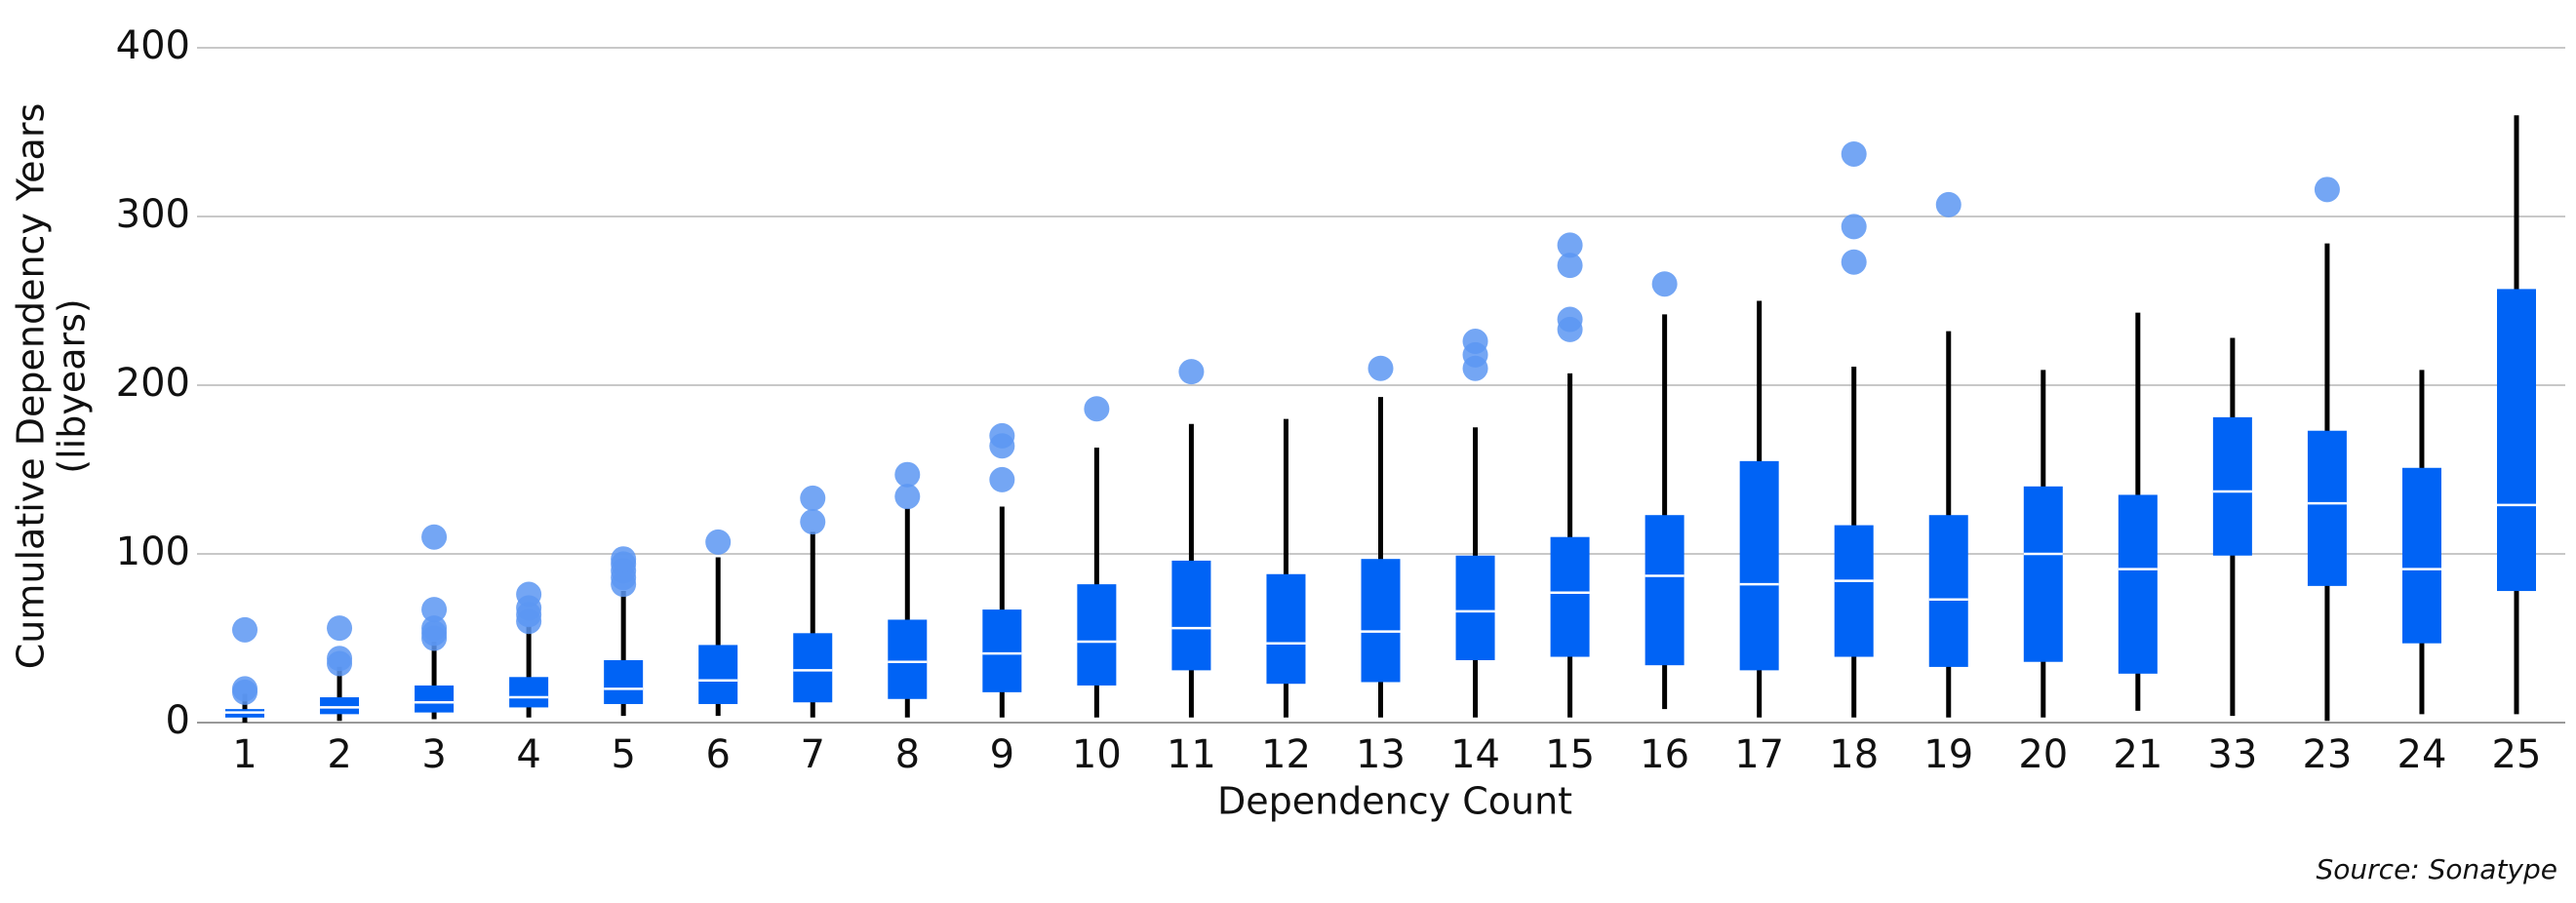  Describe the element at coordinates (2232, 754) in the screenshot. I see `x-tick-label: 33` at that location.